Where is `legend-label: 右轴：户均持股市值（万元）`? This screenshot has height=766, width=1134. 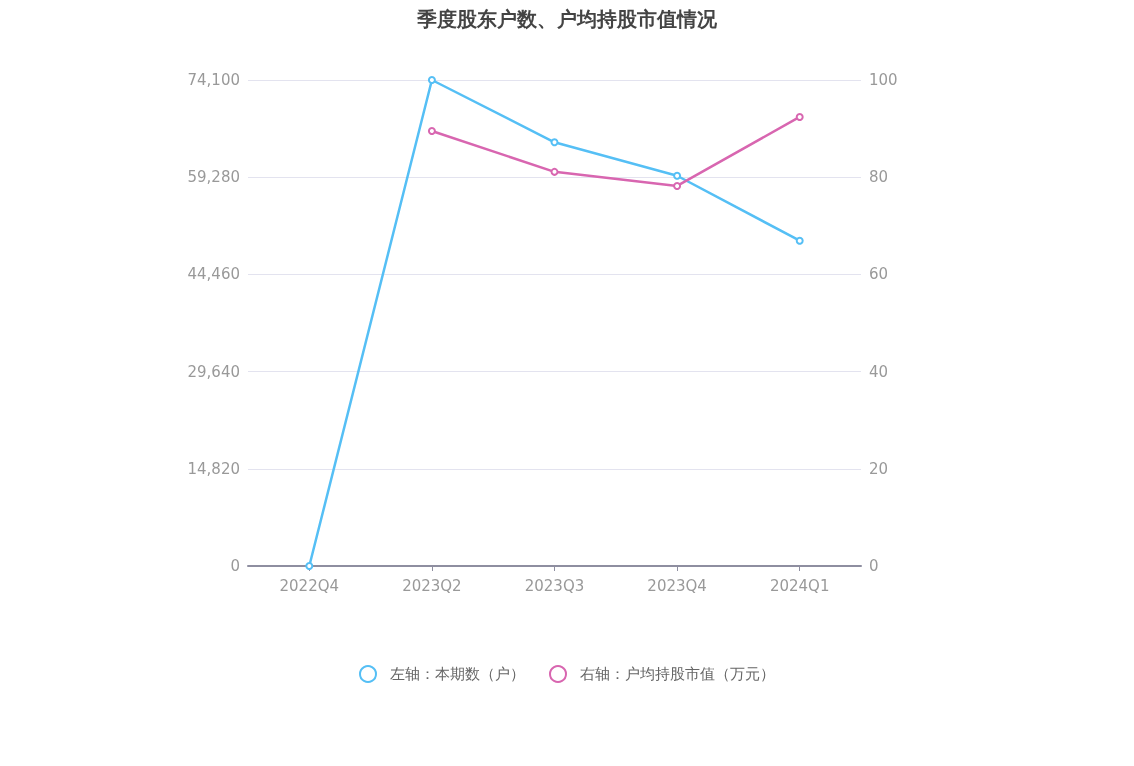
legend-label: 右轴：户均持股市值（万元） is located at coordinates (677, 674).